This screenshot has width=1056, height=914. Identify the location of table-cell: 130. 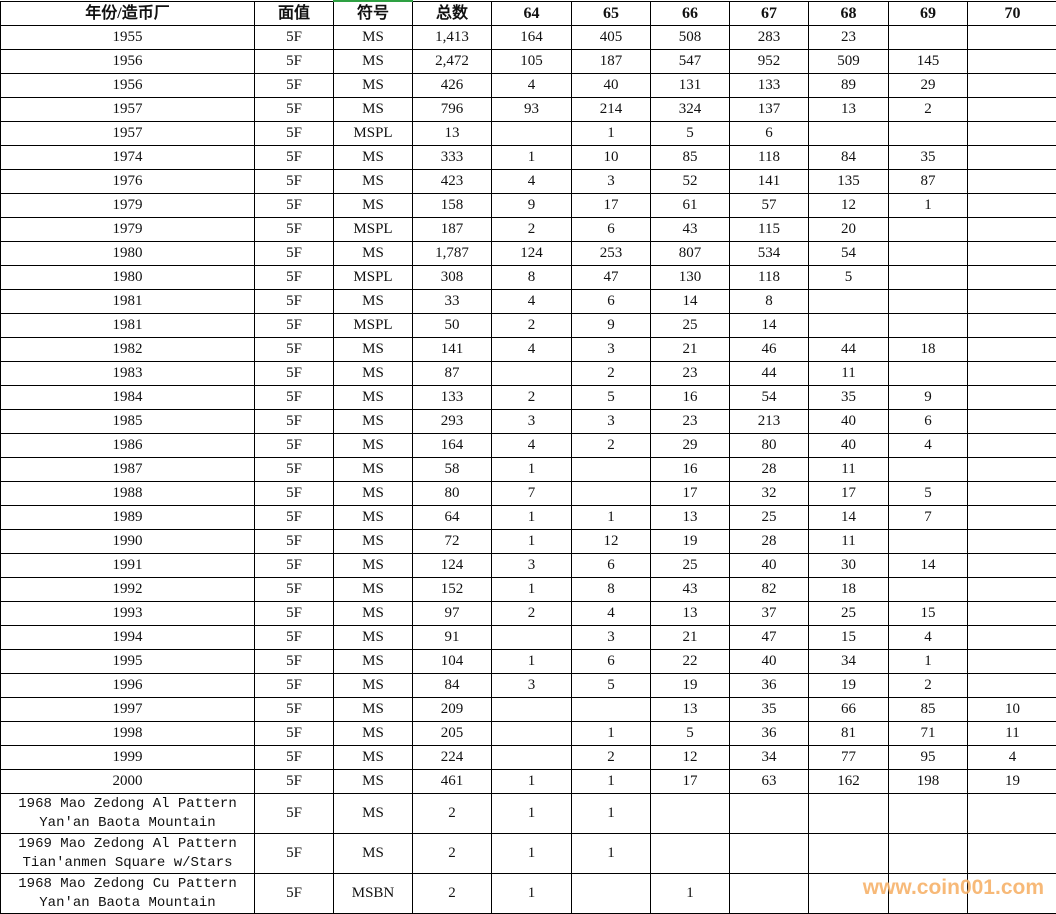
(690, 277).